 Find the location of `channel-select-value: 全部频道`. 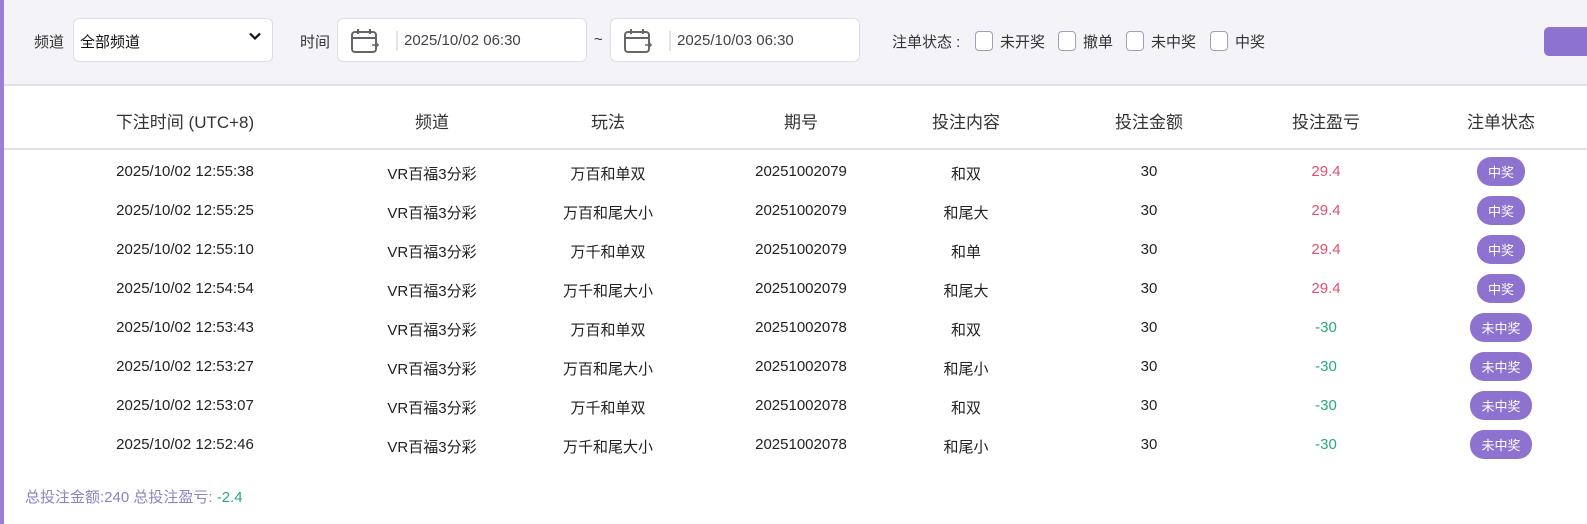

channel-select-value: 全部频道 is located at coordinates (110, 42).